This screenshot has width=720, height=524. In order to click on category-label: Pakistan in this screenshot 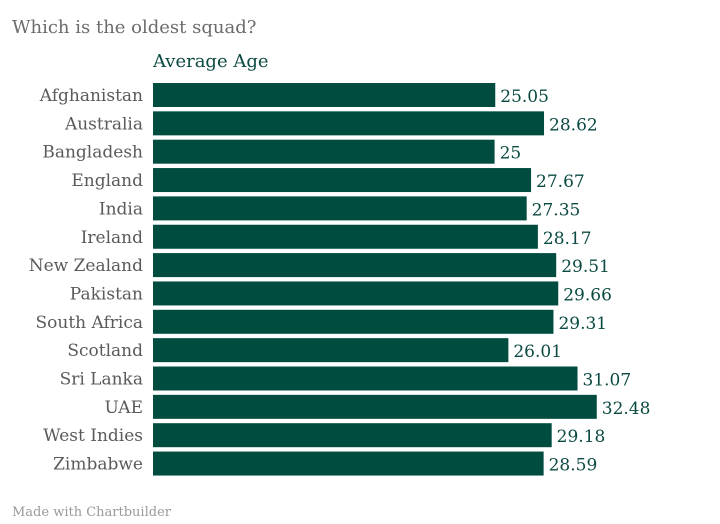, I will do `click(106, 294)`.